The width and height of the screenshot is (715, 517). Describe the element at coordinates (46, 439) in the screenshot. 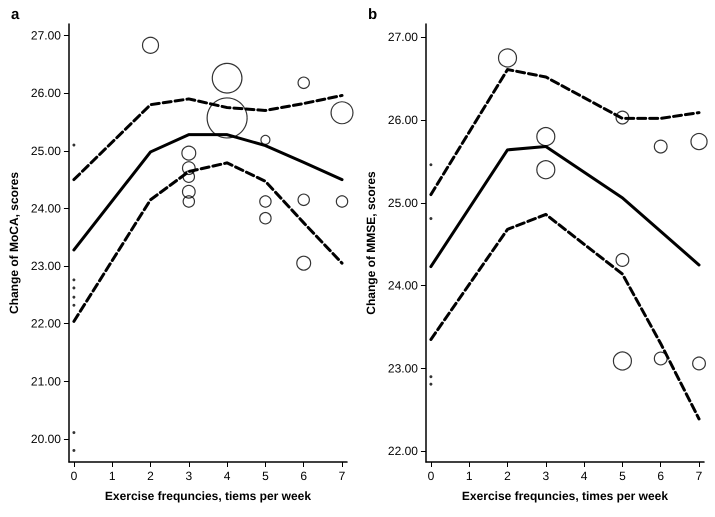

I see `y-tick-label: 20.00` at that location.